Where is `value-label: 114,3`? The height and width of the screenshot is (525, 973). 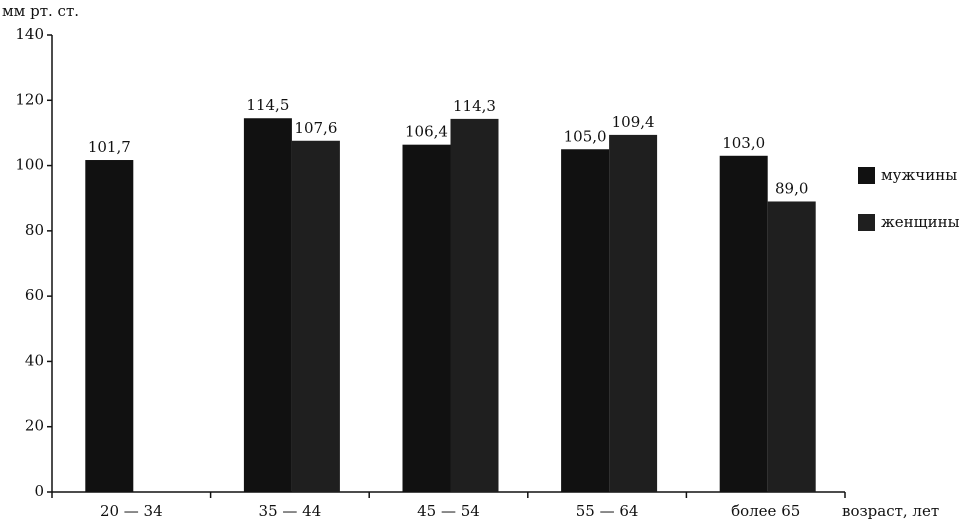 value-label: 114,3 is located at coordinates (474, 106).